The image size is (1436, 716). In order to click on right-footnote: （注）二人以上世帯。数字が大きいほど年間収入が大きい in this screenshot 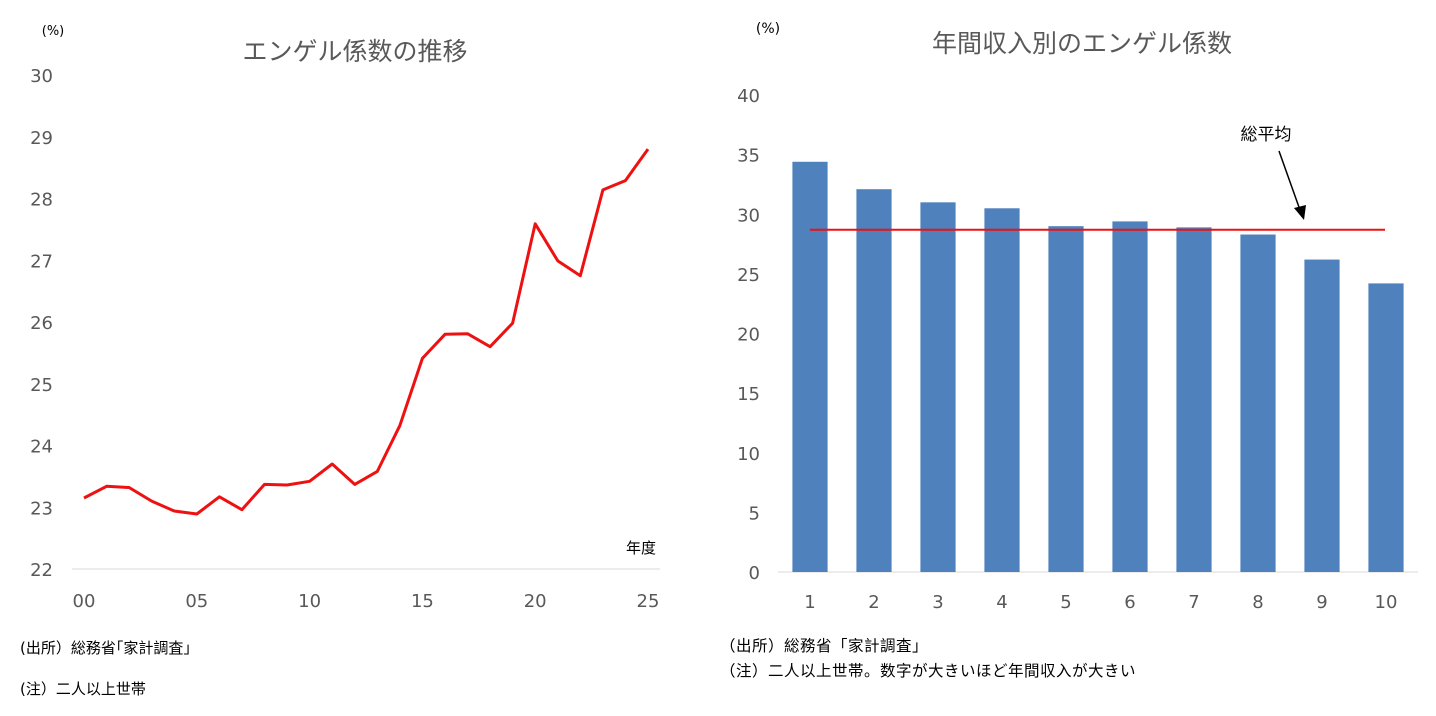, I will do `click(928, 671)`.